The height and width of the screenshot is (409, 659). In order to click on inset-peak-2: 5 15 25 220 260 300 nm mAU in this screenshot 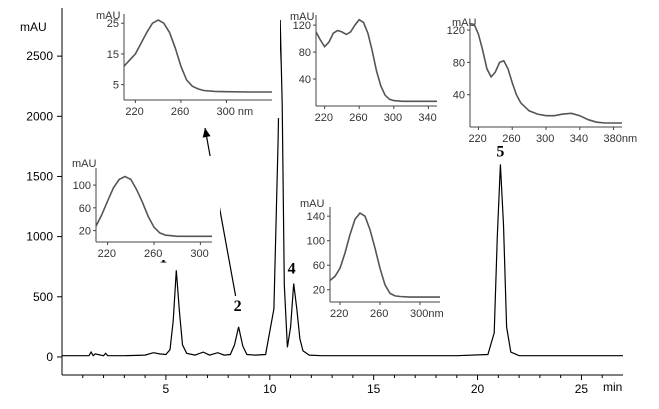, I will do `click(187, 60)`.